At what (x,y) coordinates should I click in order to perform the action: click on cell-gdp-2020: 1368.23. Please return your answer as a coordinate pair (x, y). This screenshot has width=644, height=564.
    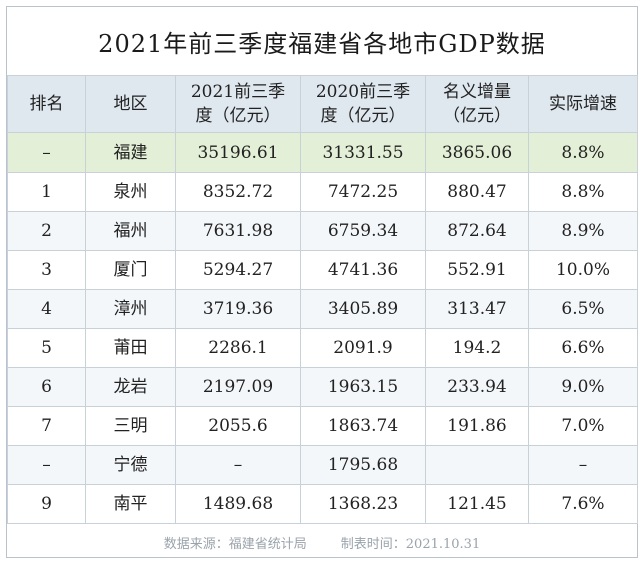
    Looking at the image, I should click on (363, 504).